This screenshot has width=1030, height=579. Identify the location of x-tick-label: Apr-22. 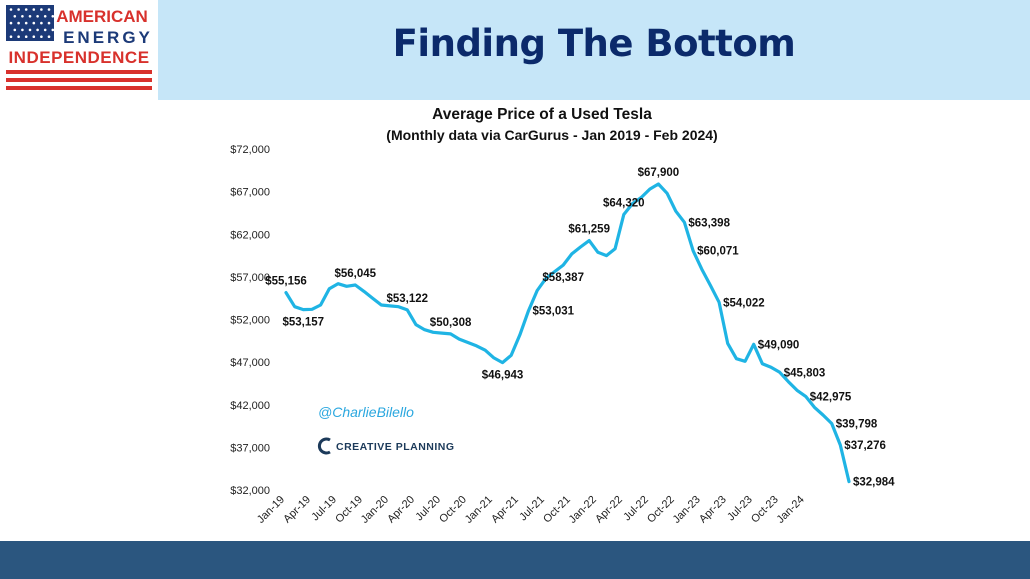
(609, 510).